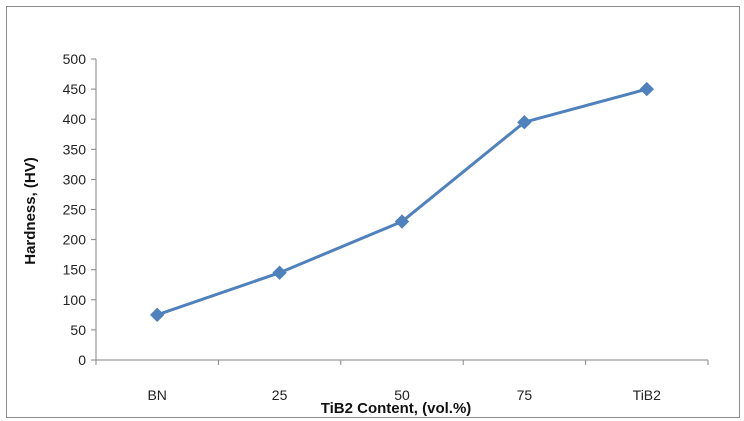 The image size is (744, 421). I want to click on x-tick-label: 75, so click(525, 395).